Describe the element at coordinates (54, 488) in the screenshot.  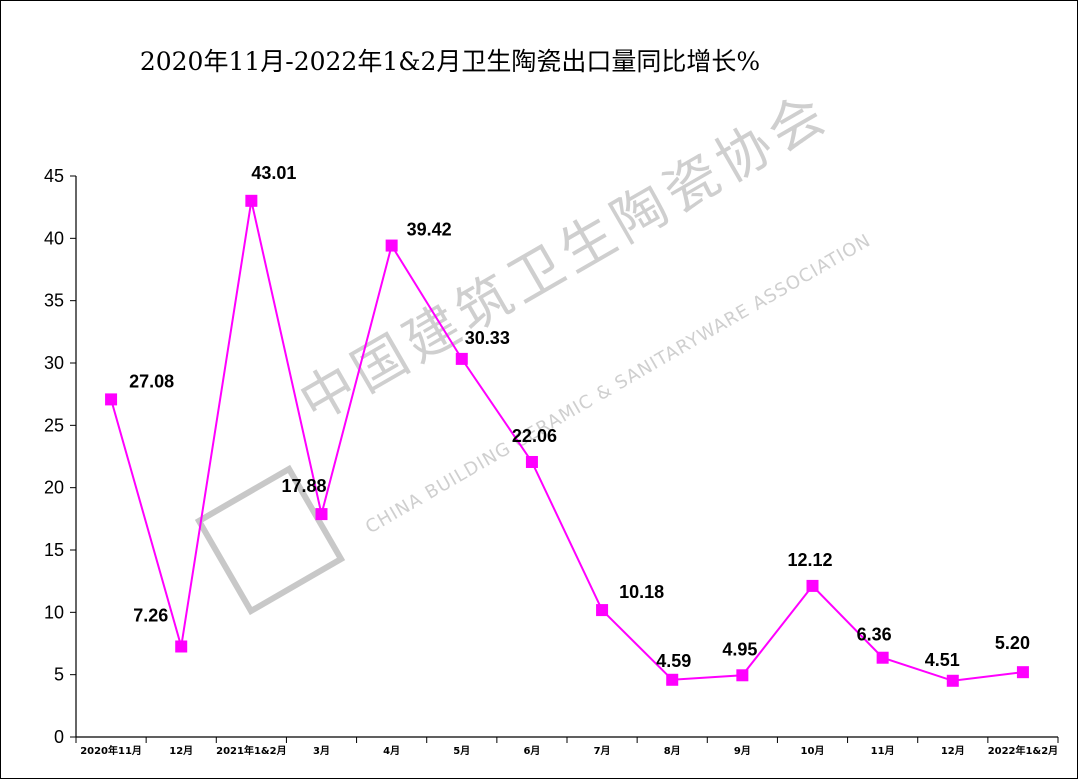
I see `y-tick-label: 20` at that location.